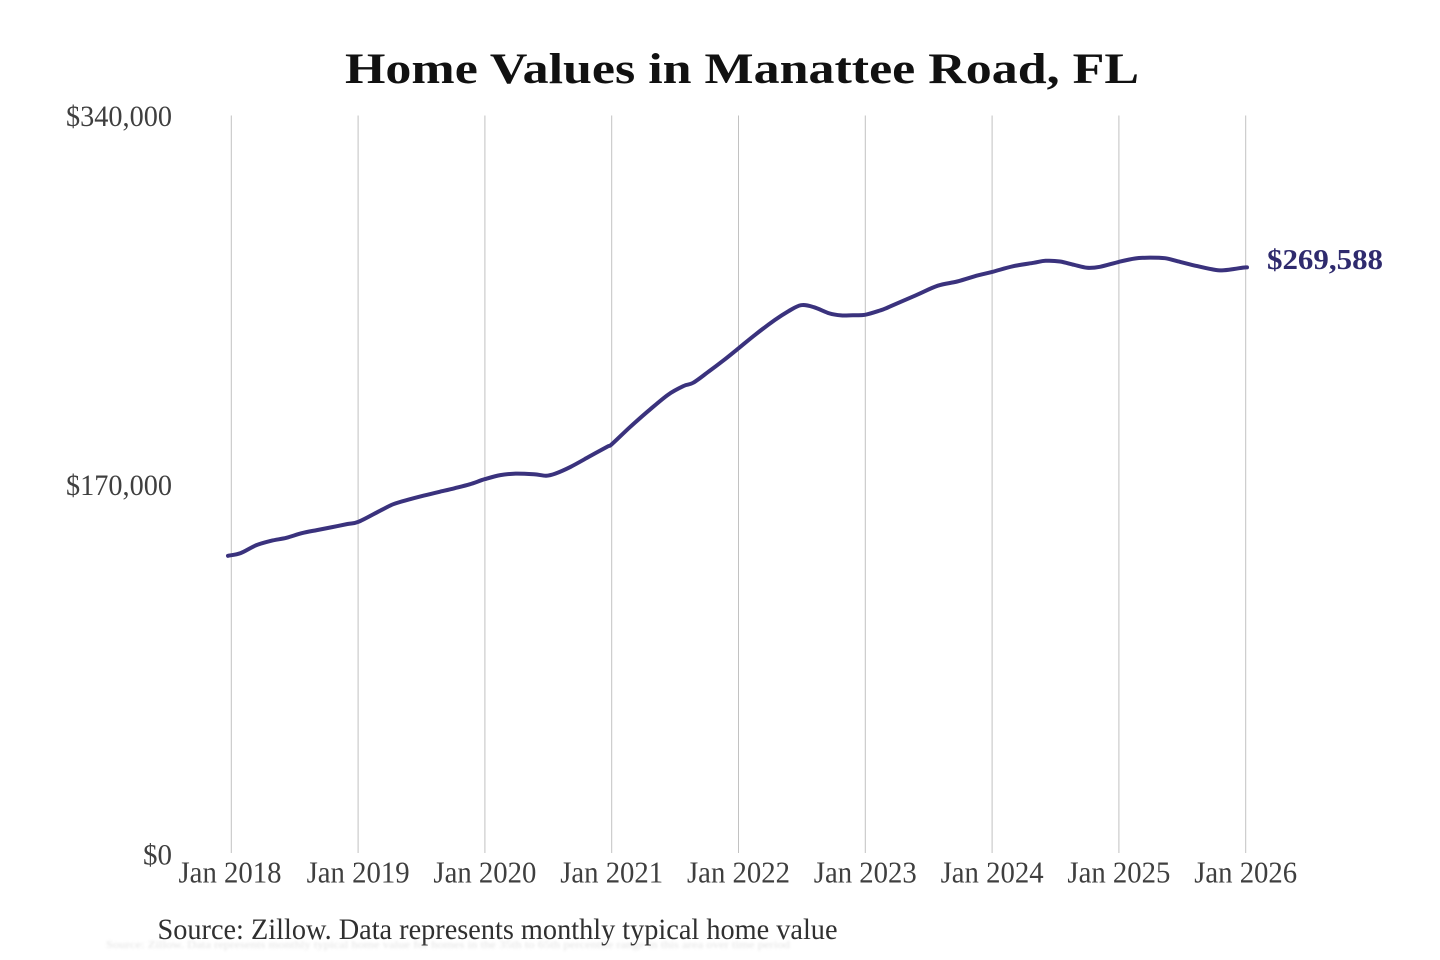 The height and width of the screenshot is (960, 1440). Describe the element at coordinates (992, 873) in the screenshot. I see `svg-text: Jan 2024` at that location.